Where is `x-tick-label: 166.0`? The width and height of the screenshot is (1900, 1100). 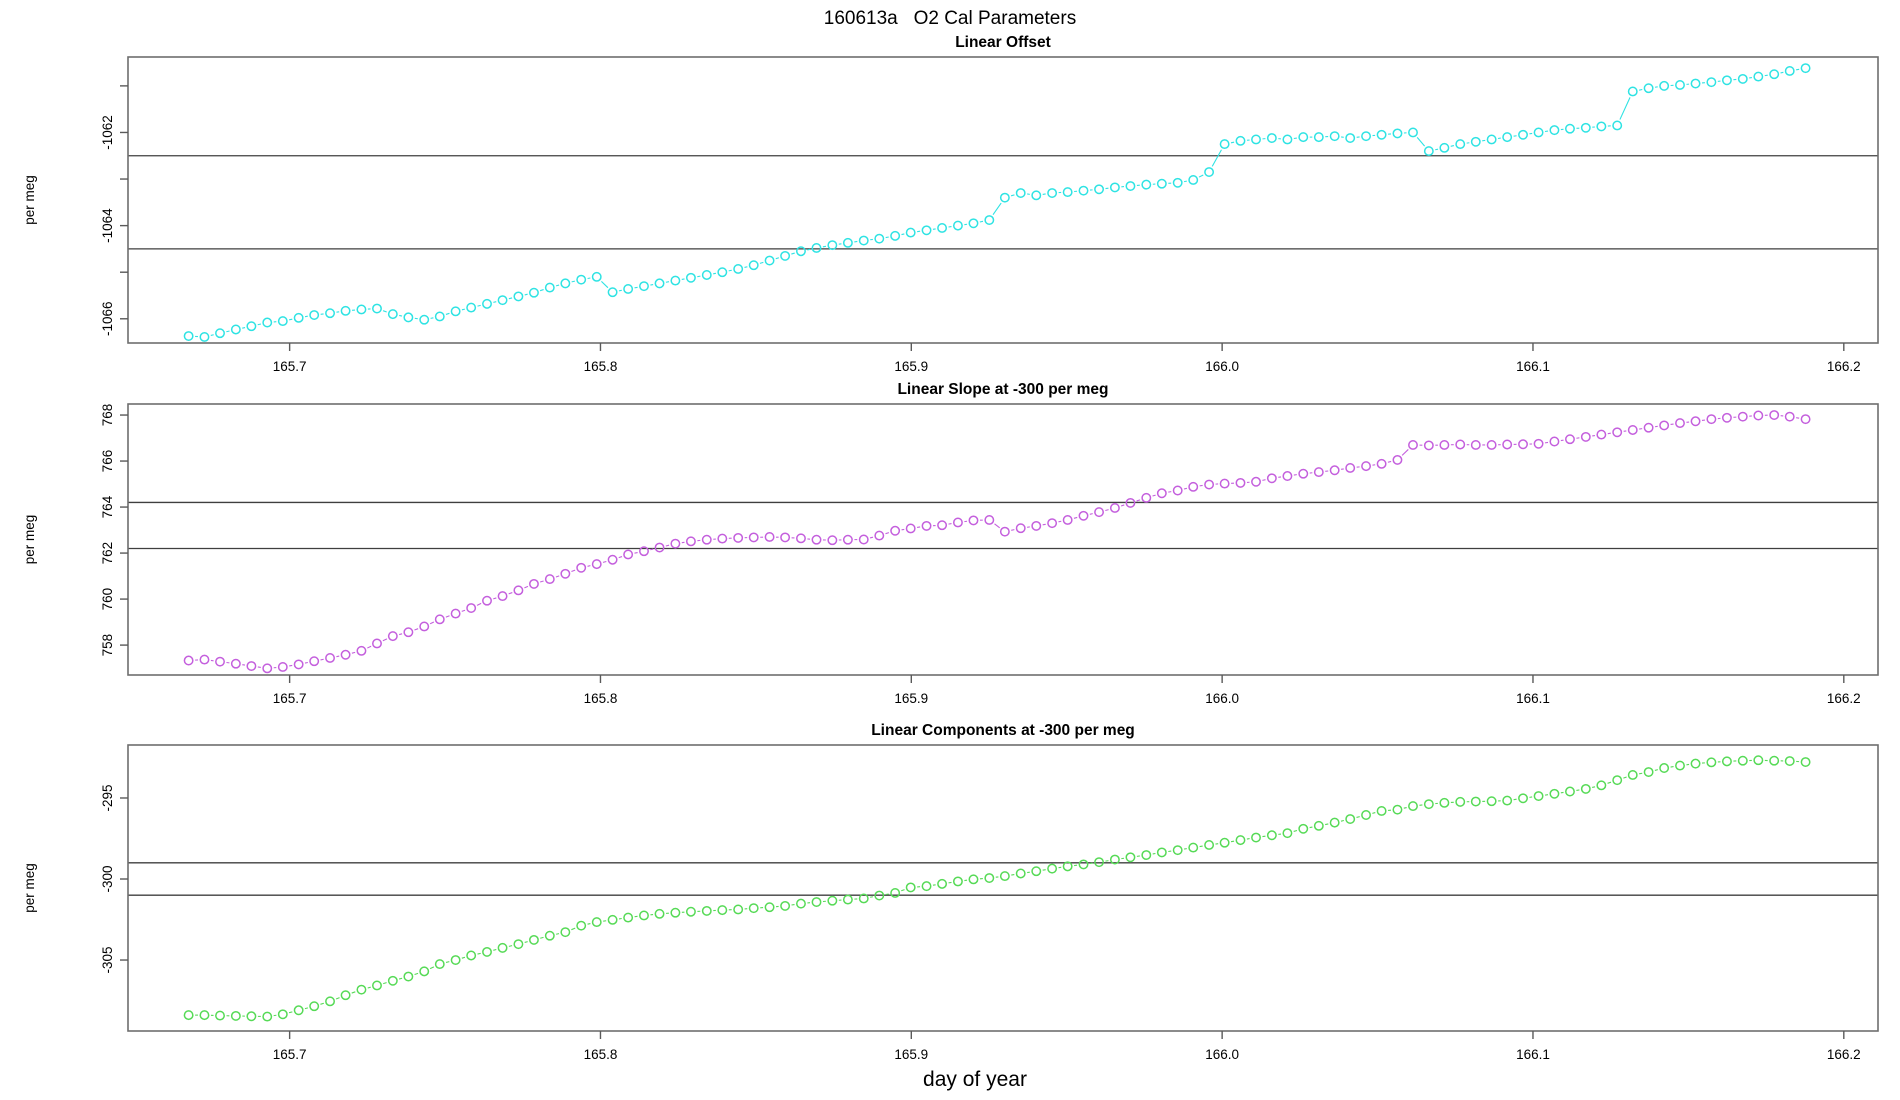 x-tick-label: 166.0 is located at coordinates (1222, 1054).